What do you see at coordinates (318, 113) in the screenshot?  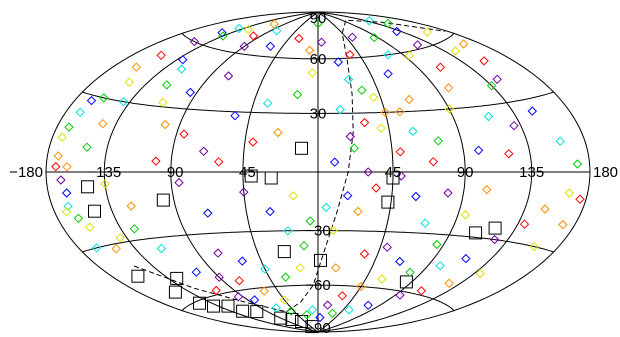 I see `lat-tick-label: 30` at bounding box center [318, 113].